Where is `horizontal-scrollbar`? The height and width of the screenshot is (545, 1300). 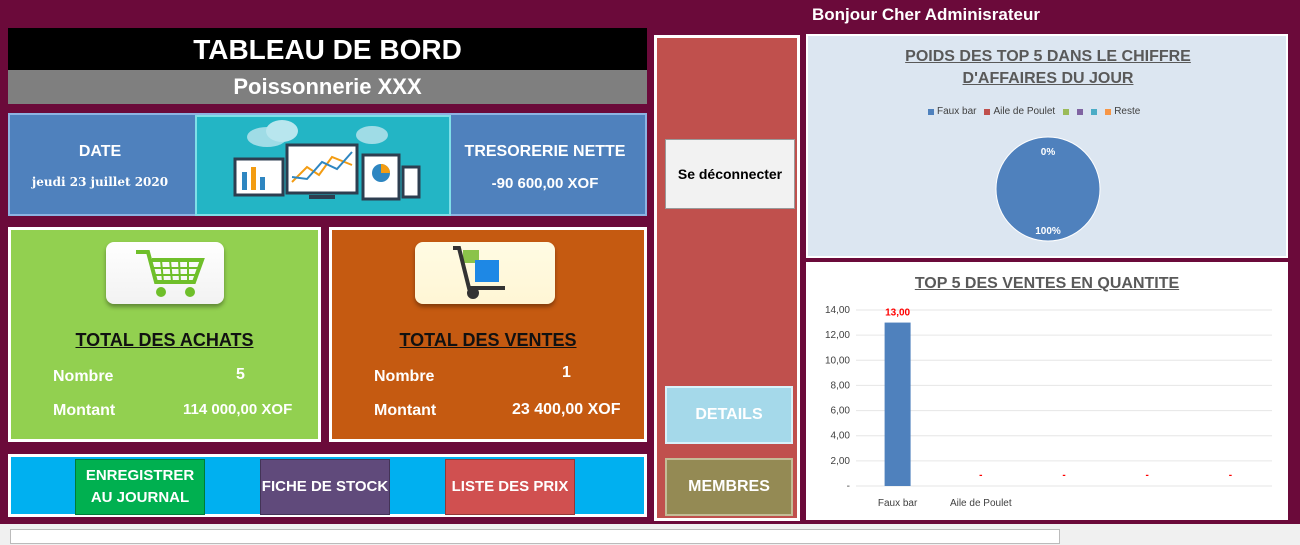 horizontal-scrollbar is located at coordinates (535, 536).